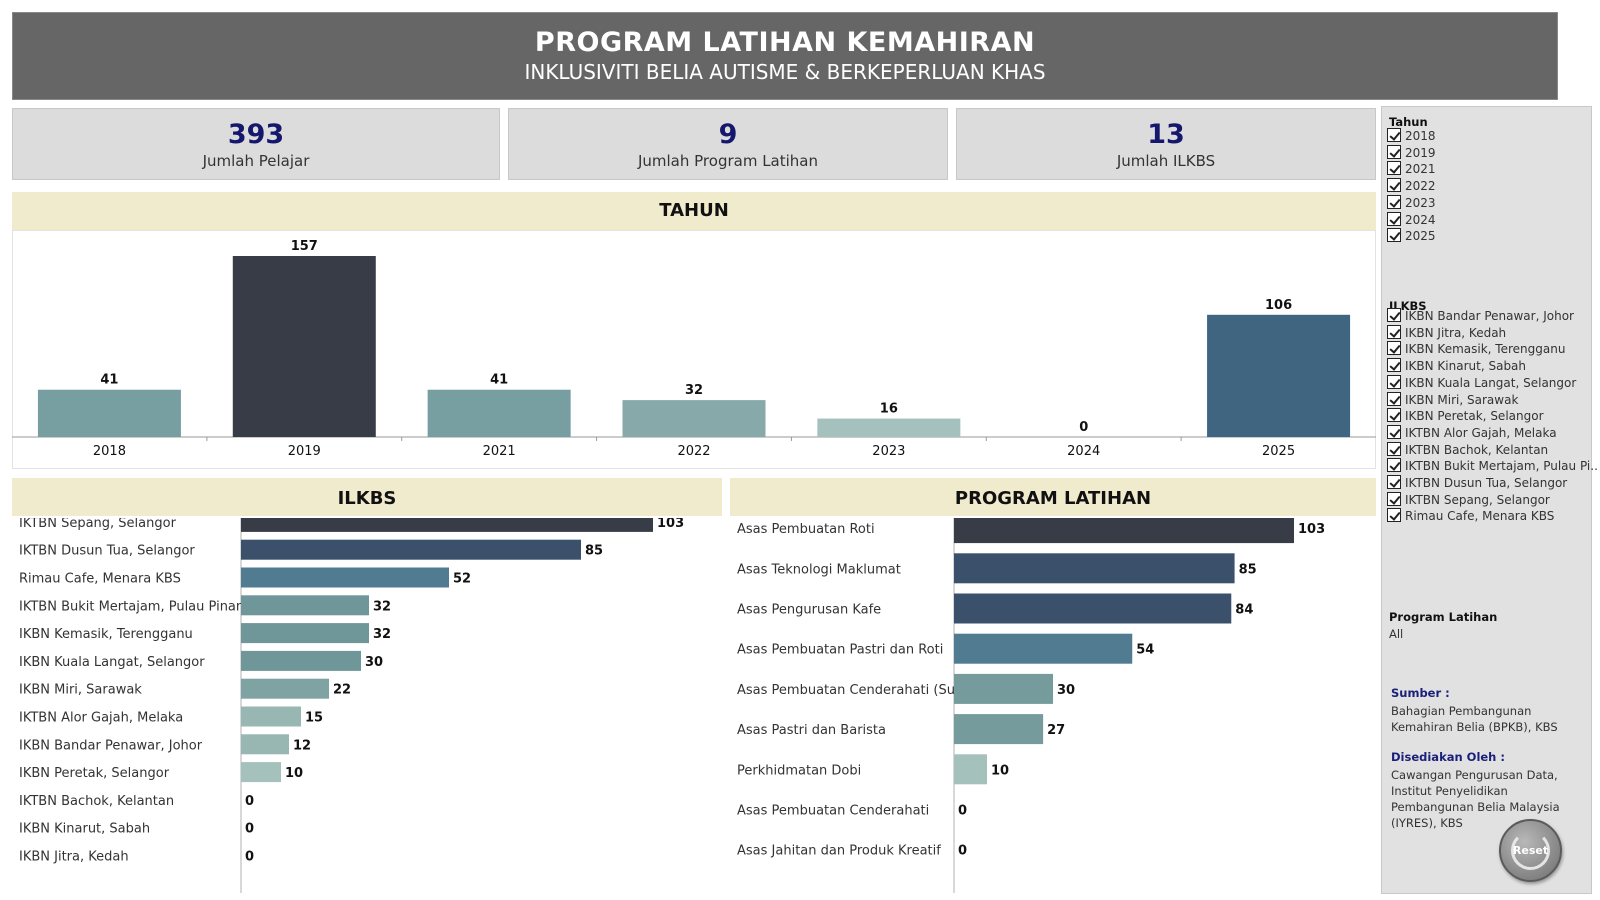 The height and width of the screenshot is (900, 1600). Describe the element at coordinates (1474, 416) in the screenshot. I see `ilkbs-filter-option-label: IKBN Peretak, Selangor` at that location.